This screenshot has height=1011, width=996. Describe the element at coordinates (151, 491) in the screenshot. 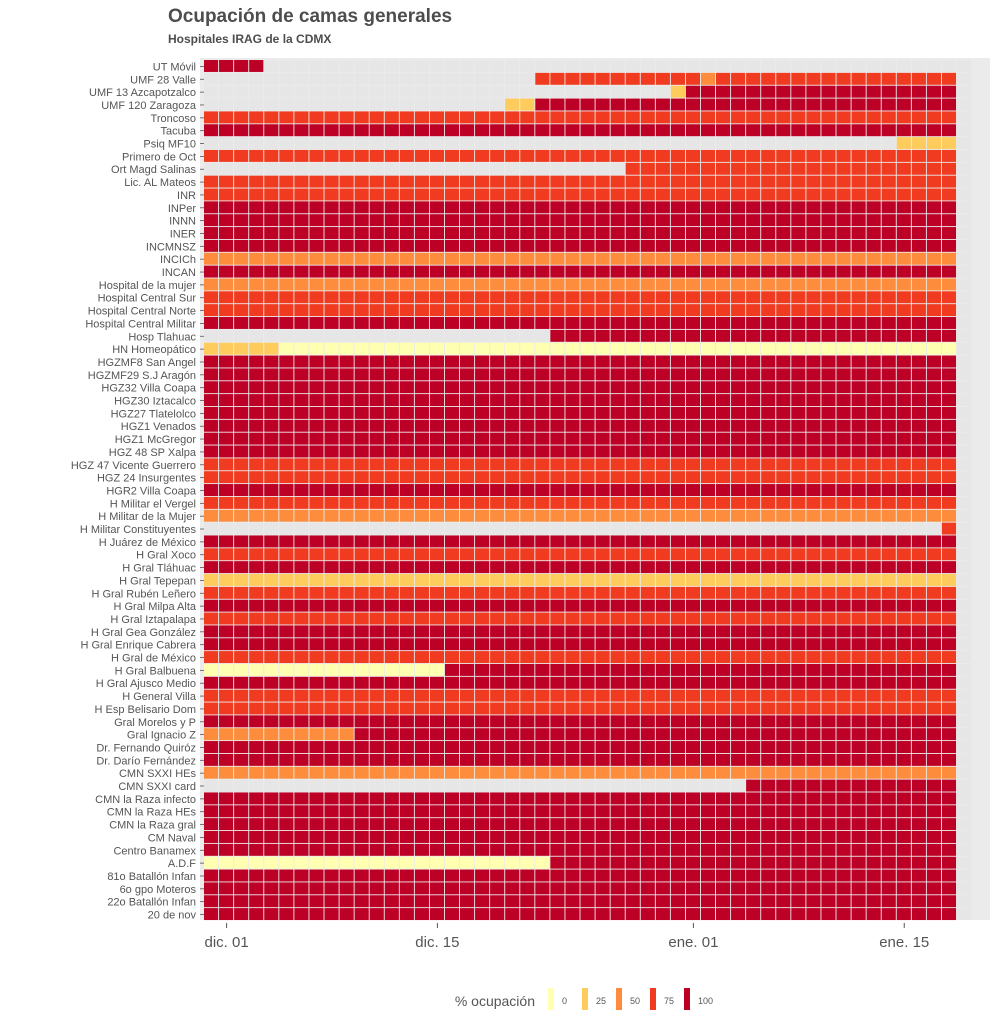

I see `row-label: HGR2 Villa Coapa` at that location.